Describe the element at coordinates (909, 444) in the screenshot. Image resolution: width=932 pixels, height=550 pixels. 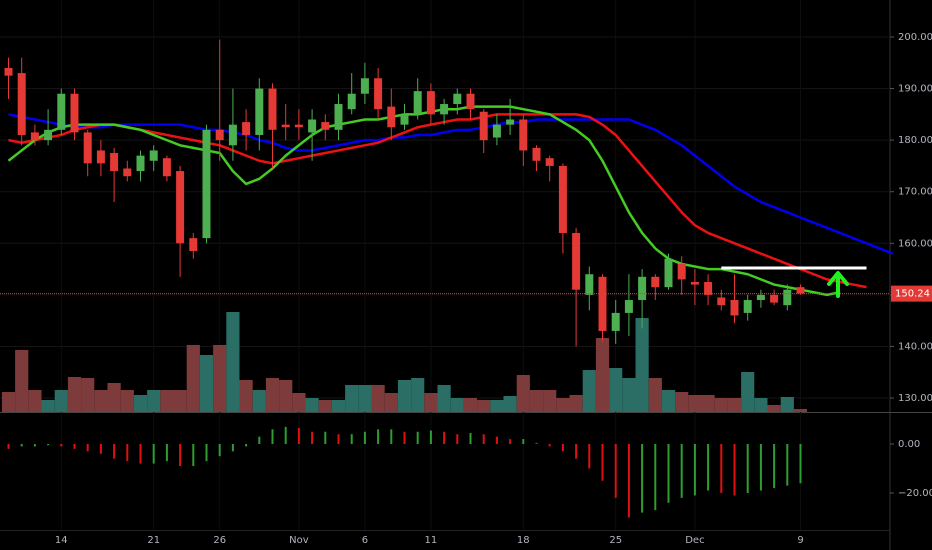
I see `y-tick-label: 0.00` at that location.